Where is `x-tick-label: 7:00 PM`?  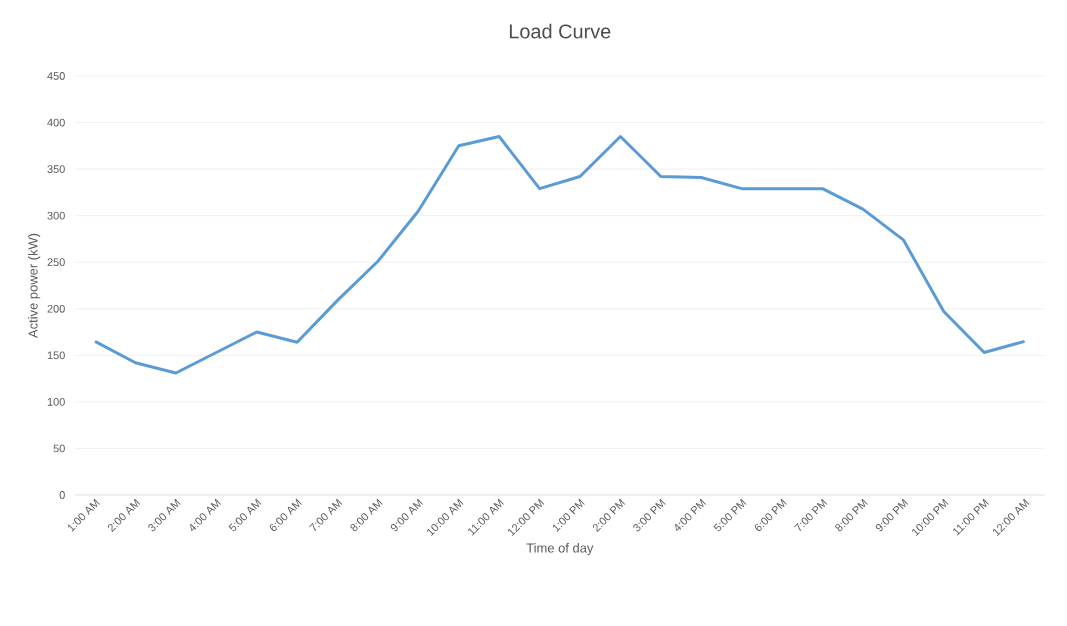 x-tick-label: 7:00 PM is located at coordinates (811, 514).